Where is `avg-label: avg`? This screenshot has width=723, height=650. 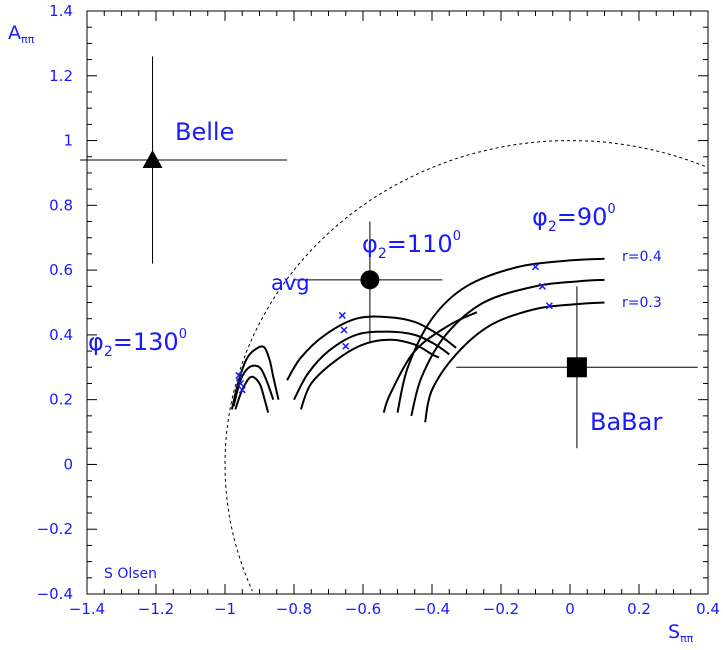 avg-label: avg is located at coordinates (290, 283).